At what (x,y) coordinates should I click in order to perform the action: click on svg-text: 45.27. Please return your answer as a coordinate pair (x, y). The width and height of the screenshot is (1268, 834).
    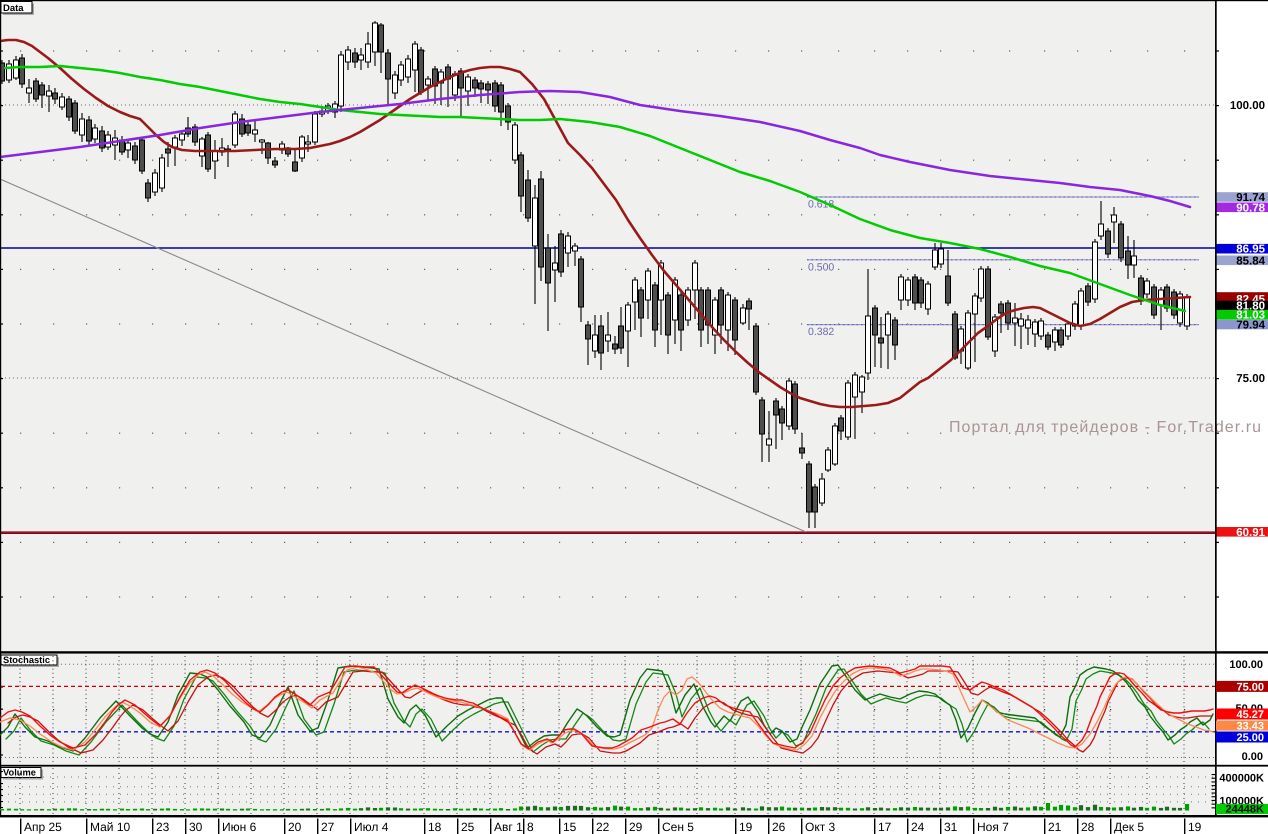
    Looking at the image, I should click on (1250, 715).